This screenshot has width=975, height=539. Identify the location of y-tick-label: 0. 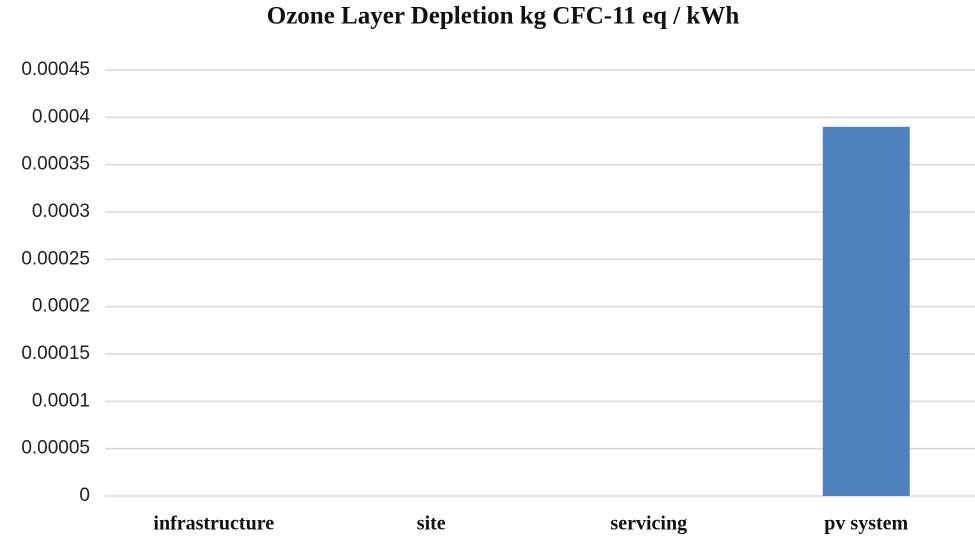
(84, 495).